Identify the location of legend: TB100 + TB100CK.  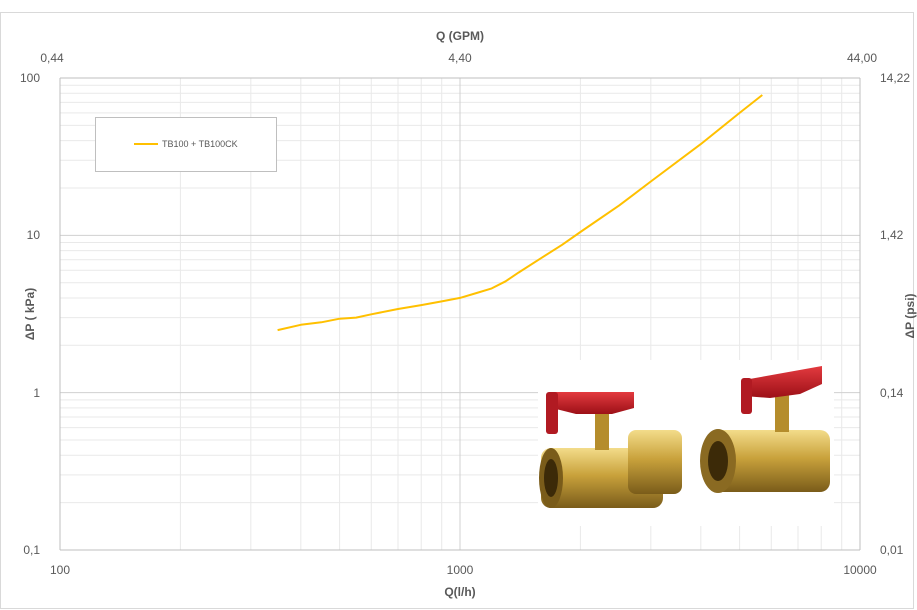
(186, 144).